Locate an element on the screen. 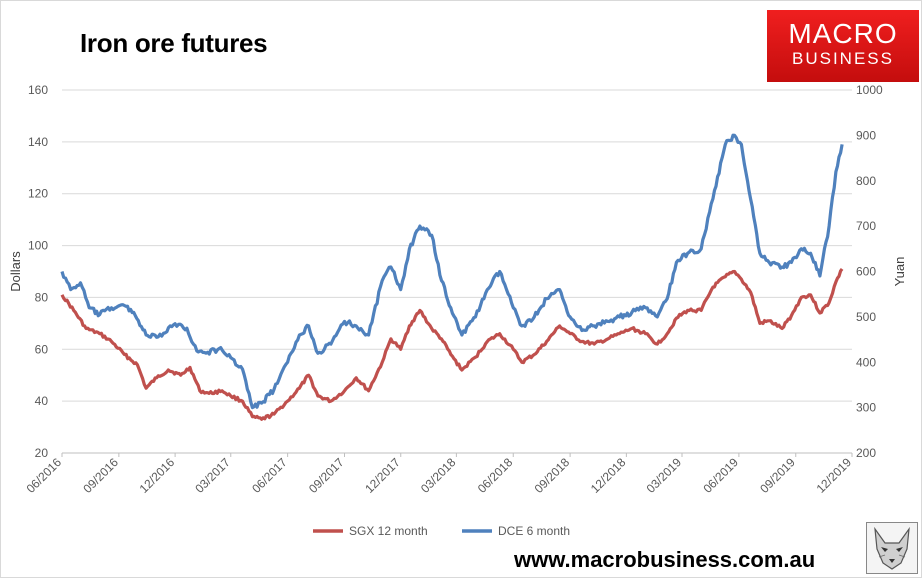 The width and height of the screenshot is (924, 580). y-right-tick-label: 1000 is located at coordinates (869, 90).